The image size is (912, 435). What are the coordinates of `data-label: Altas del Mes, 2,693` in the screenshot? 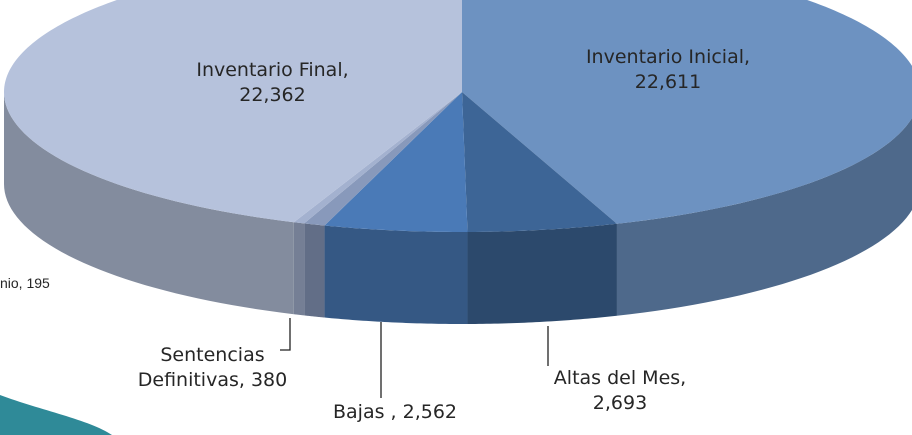 It's located at (620, 390).